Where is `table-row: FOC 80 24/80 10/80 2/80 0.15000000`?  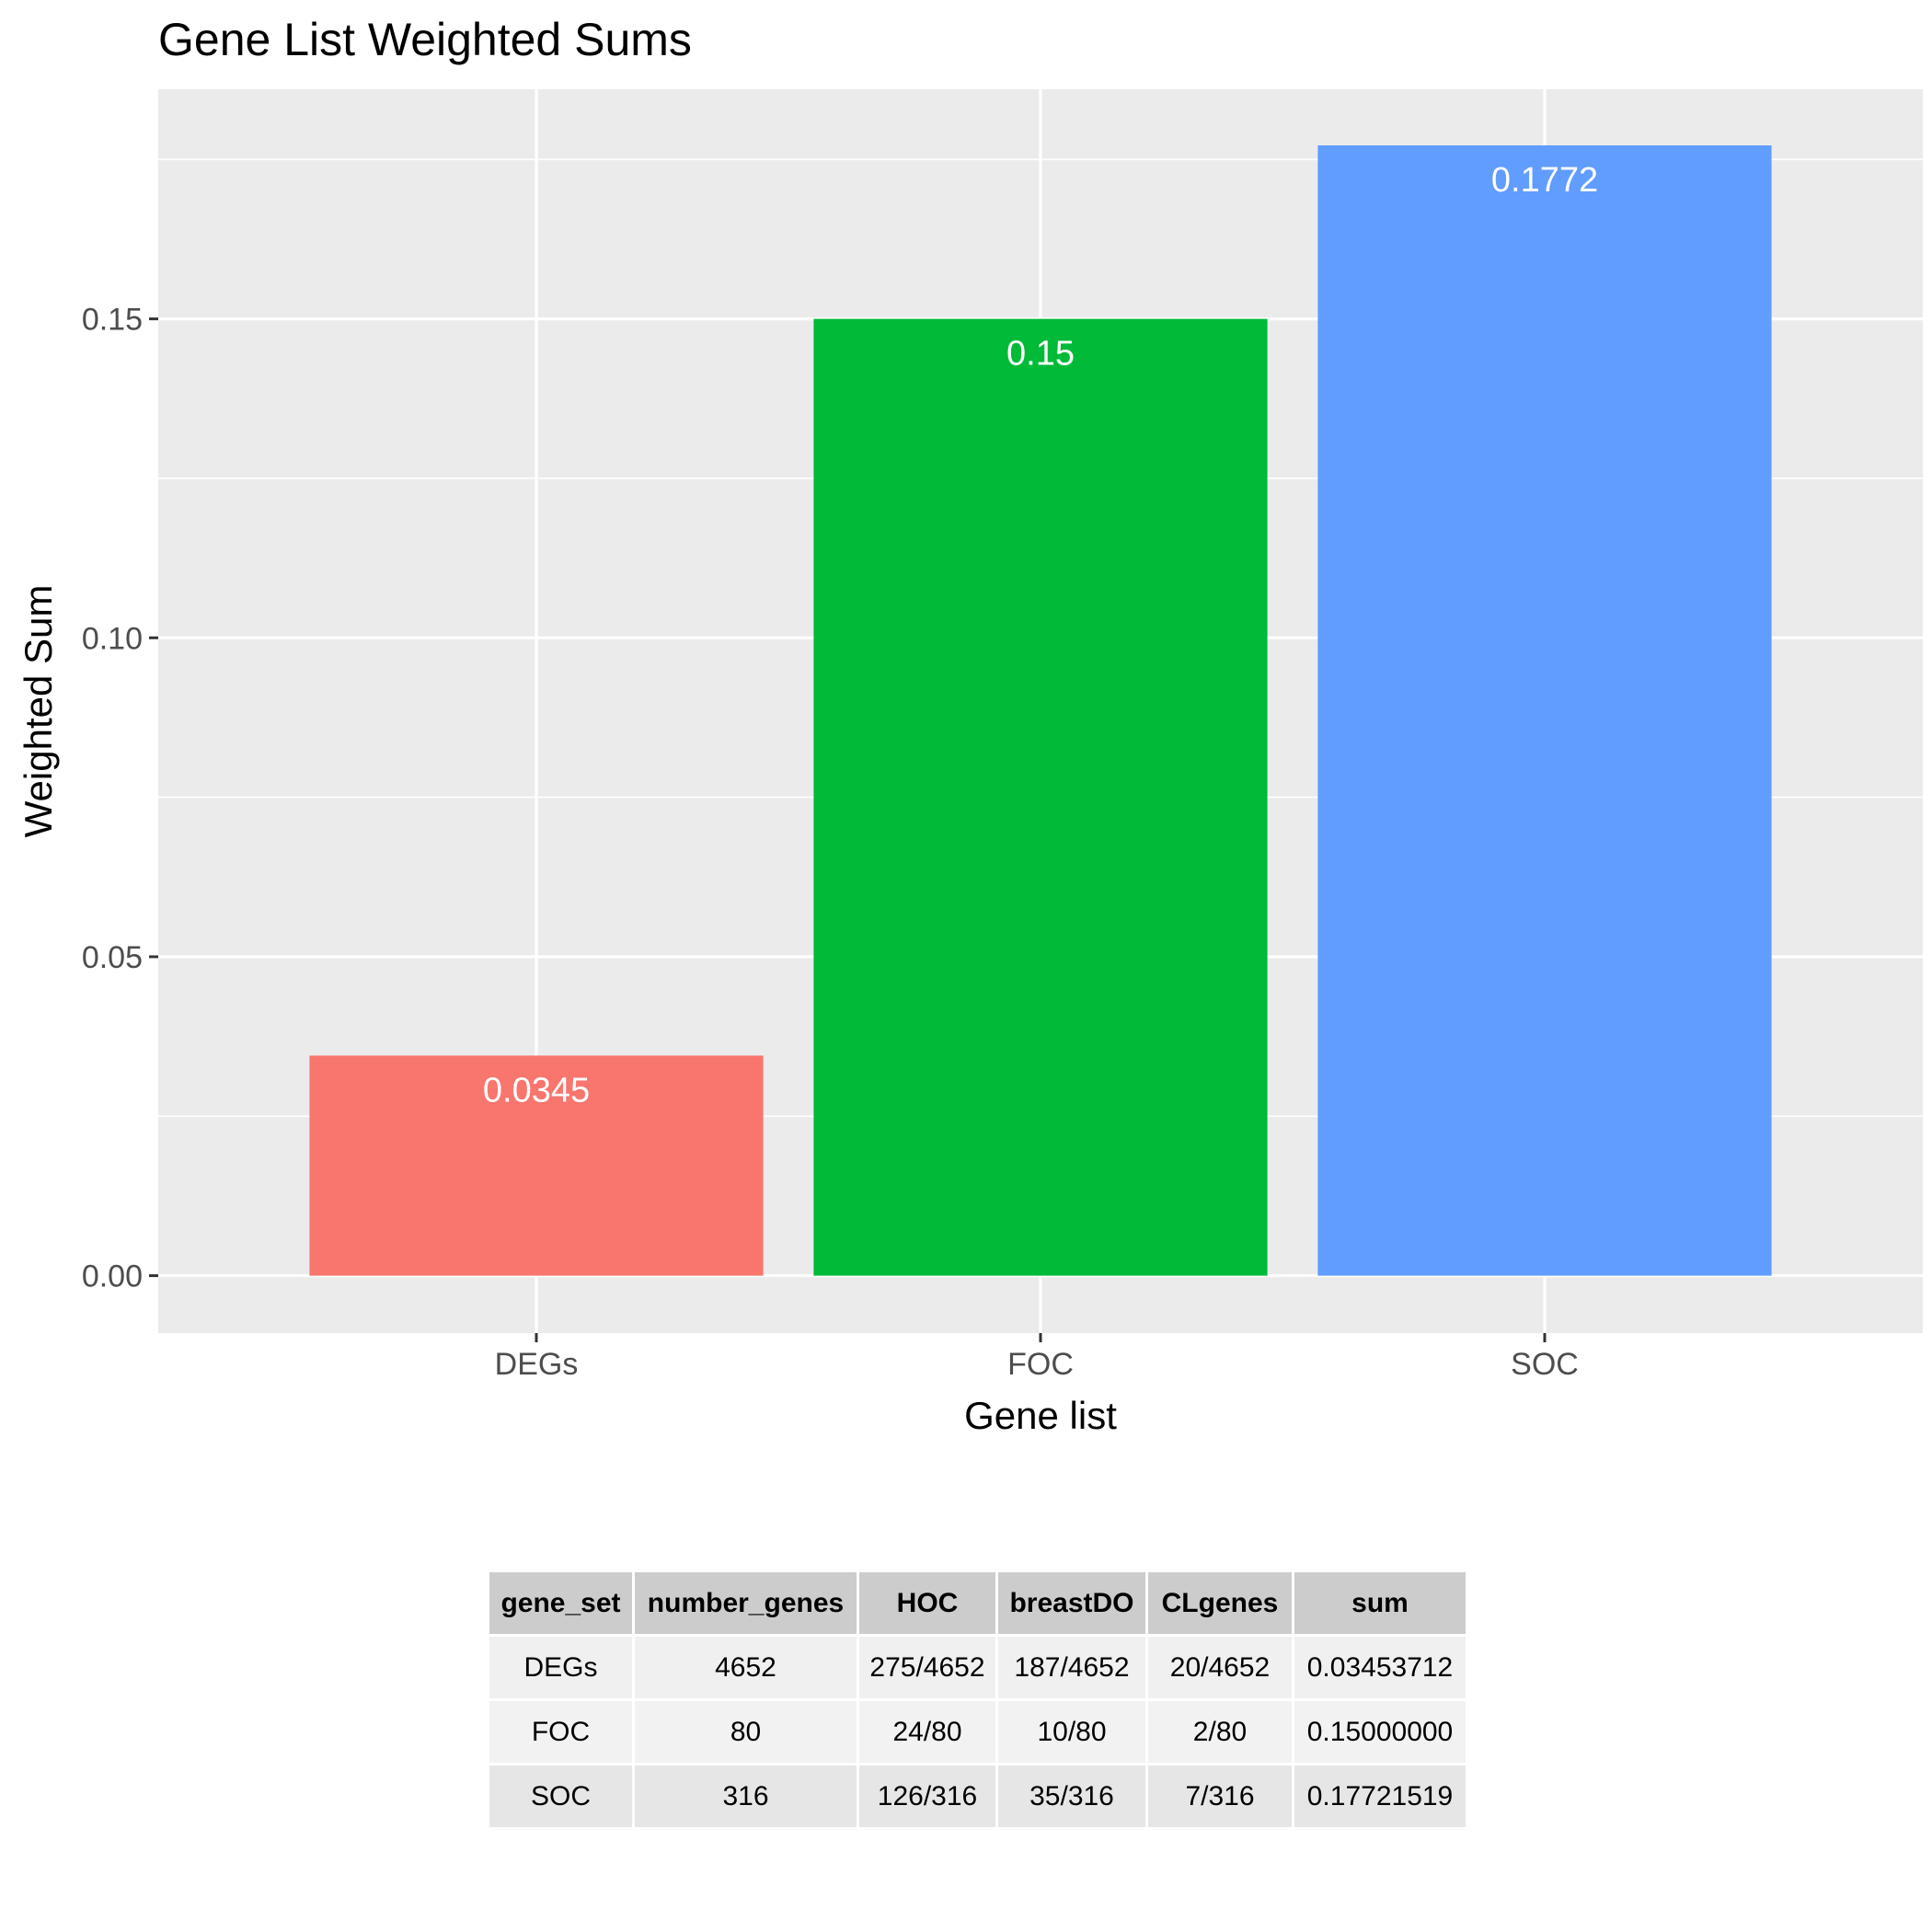
table-row: FOC 80 24/80 10/80 2/80 0.15000000 is located at coordinates (977, 1732).